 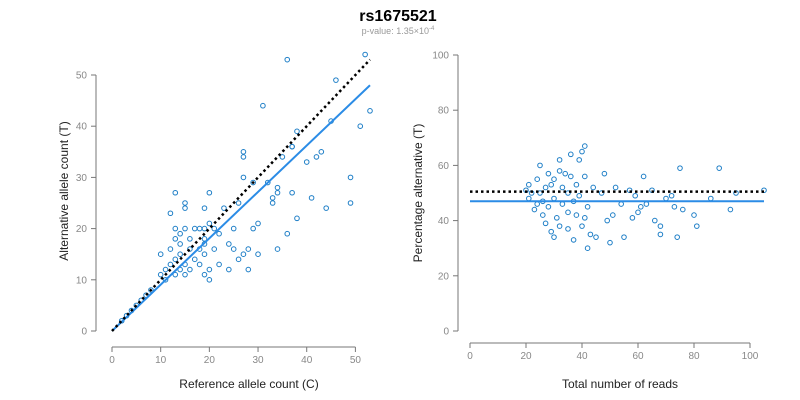 I want to click on y-tick-label: 30, so click(x=82, y=178).